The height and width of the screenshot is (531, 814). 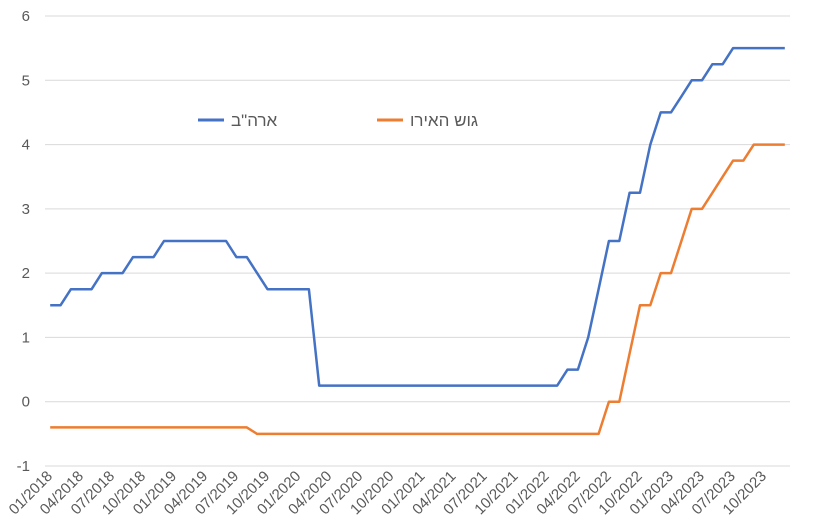 I want to click on legend-label-eurozone: גוש האירו, so click(x=444, y=120).